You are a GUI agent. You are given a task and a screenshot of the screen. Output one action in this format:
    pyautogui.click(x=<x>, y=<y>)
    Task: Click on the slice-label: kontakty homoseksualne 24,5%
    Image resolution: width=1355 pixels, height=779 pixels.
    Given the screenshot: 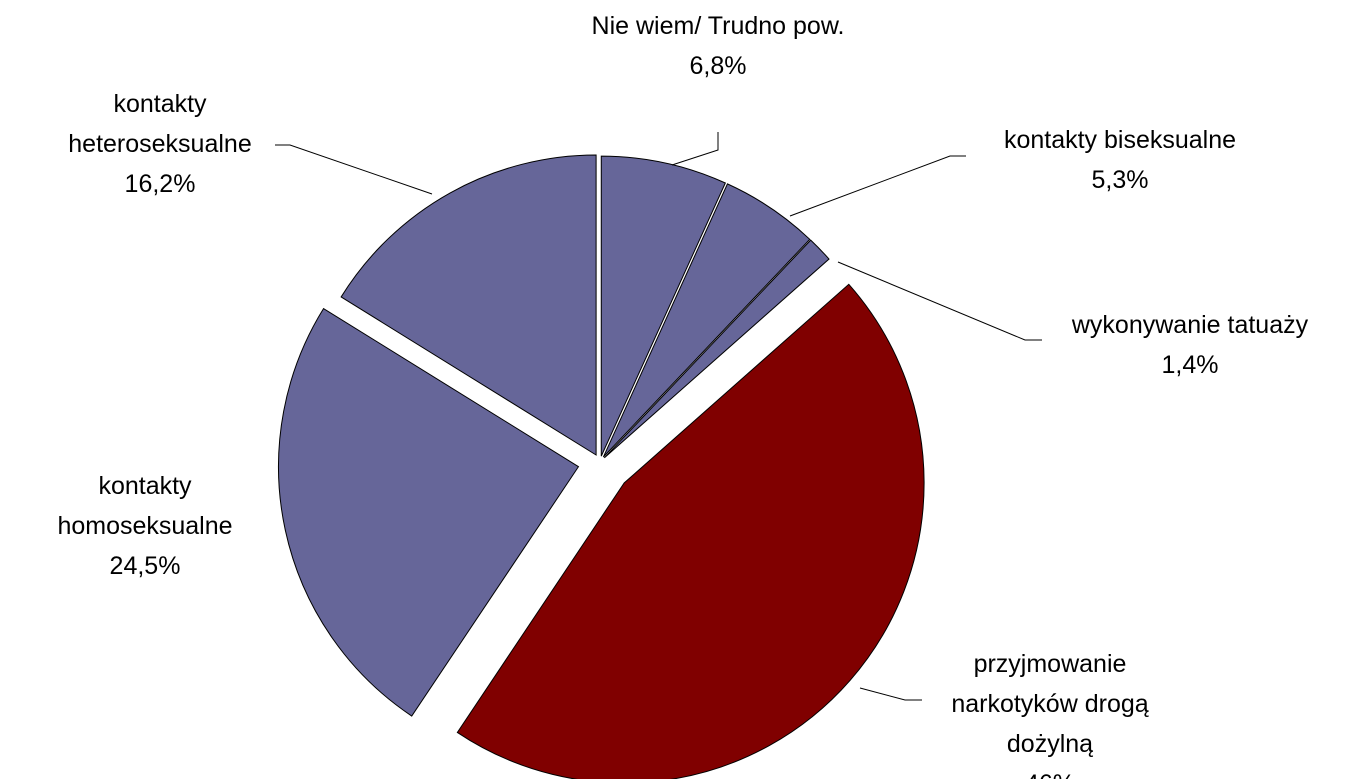 What is the action you would take?
    pyautogui.click(x=145, y=526)
    